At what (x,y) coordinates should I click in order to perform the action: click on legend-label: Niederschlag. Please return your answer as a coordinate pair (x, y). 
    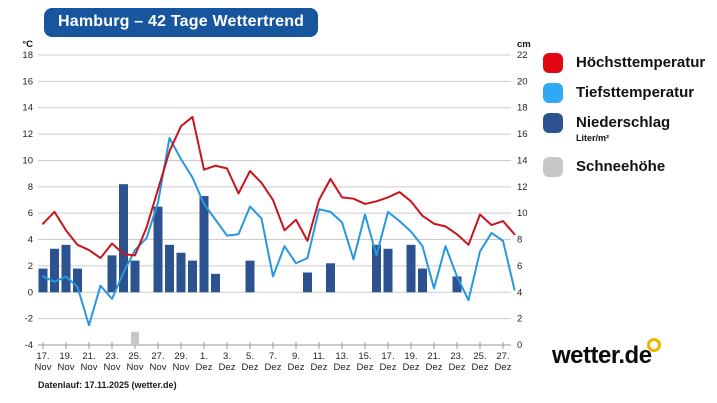
    Looking at the image, I should click on (623, 122).